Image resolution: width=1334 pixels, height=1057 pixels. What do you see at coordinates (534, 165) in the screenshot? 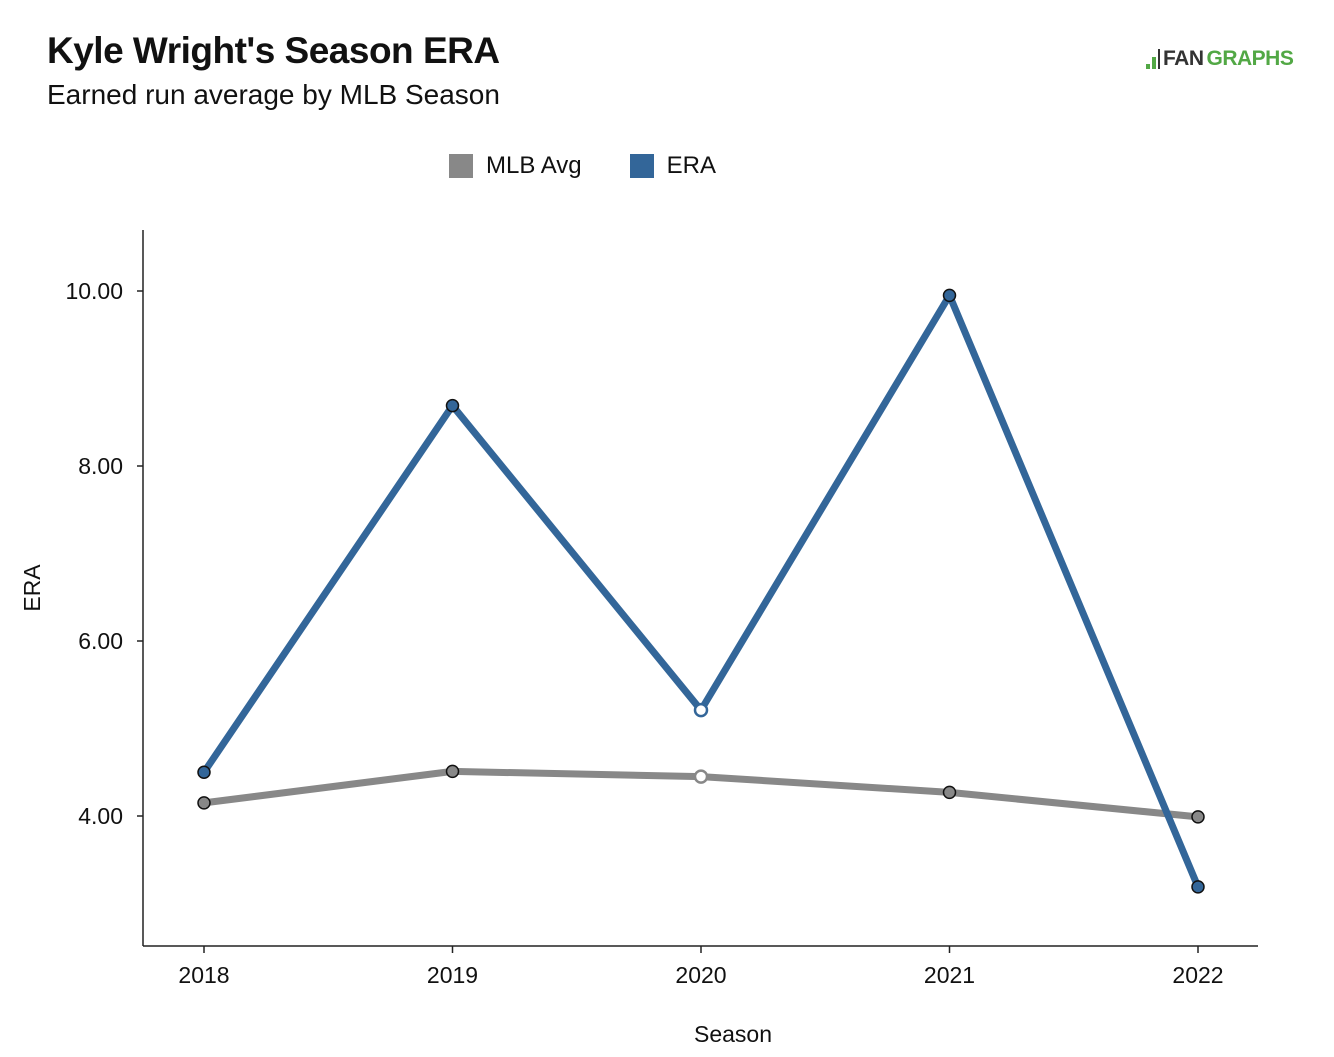
I see `legend-label-mlb-avg: MLB Avg` at bounding box center [534, 165].